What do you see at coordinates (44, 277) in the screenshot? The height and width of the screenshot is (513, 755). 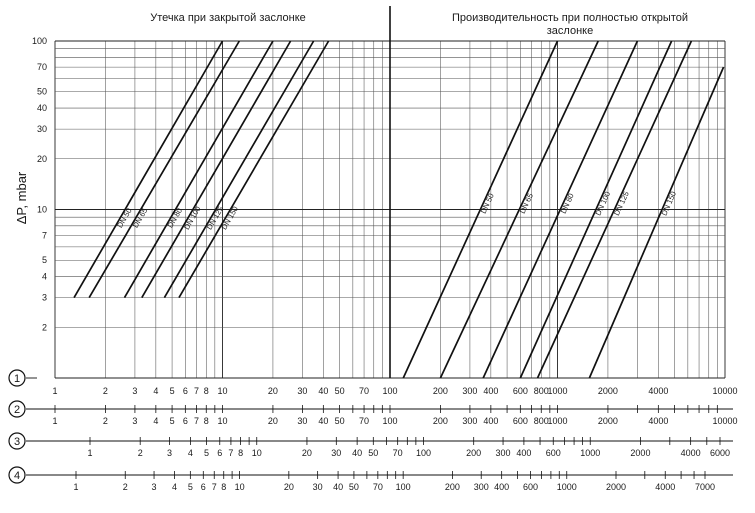 I see `y-tick-label: 4` at bounding box center [44, 277].